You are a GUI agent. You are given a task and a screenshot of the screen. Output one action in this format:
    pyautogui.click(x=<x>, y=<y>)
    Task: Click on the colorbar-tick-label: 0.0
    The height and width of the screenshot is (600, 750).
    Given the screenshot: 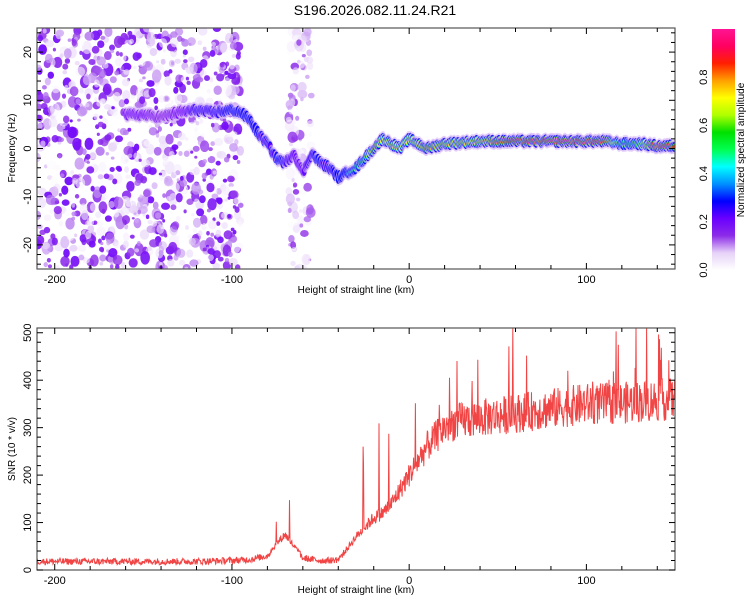 What is the action you would take?
    pyautogui.click(x=704, y=269)
    